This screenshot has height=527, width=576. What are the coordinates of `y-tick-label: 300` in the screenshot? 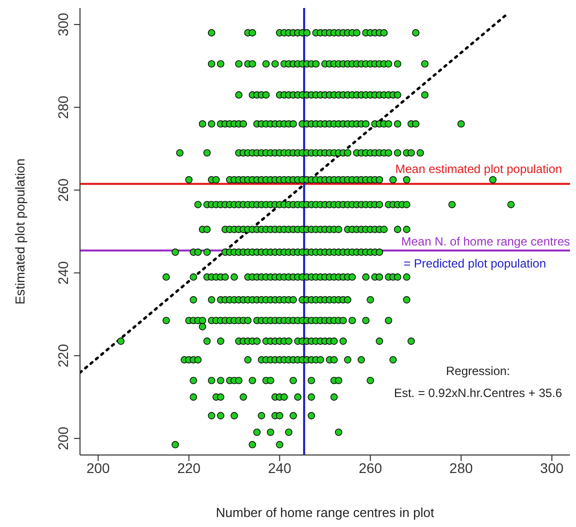 It's located at (63, 24).